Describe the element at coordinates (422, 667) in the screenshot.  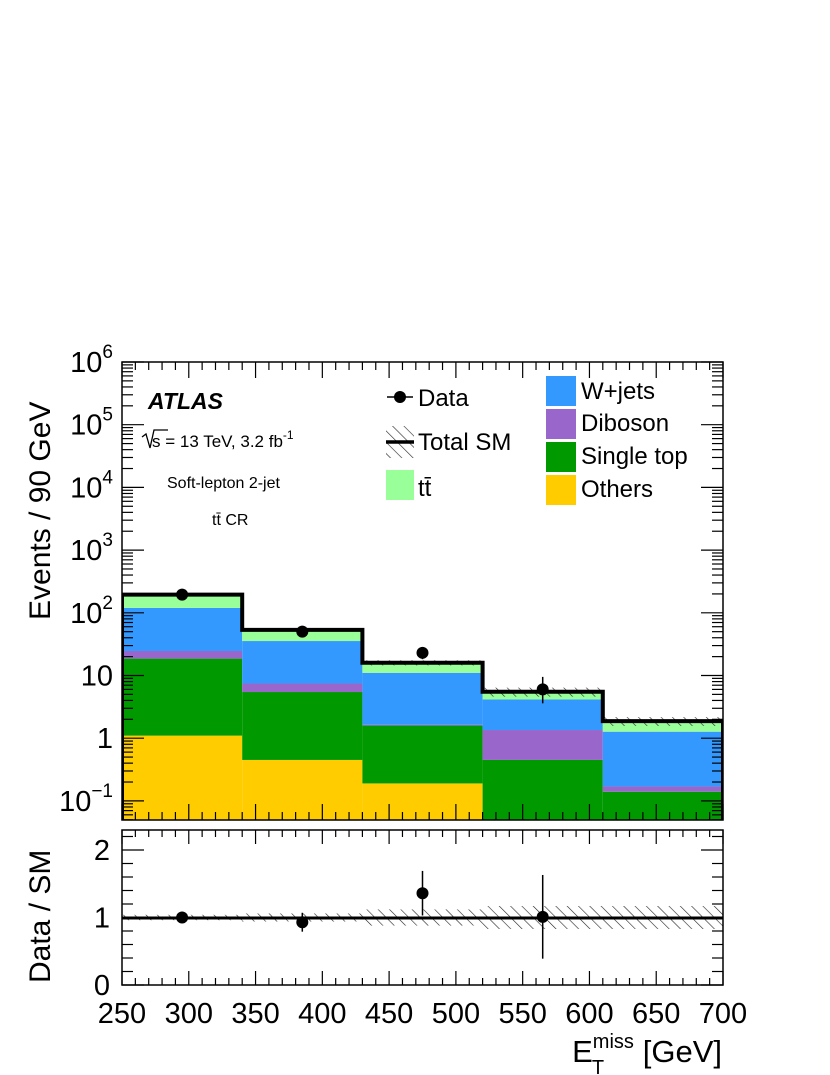
I see `bar-t-t--bin-3` at that location.